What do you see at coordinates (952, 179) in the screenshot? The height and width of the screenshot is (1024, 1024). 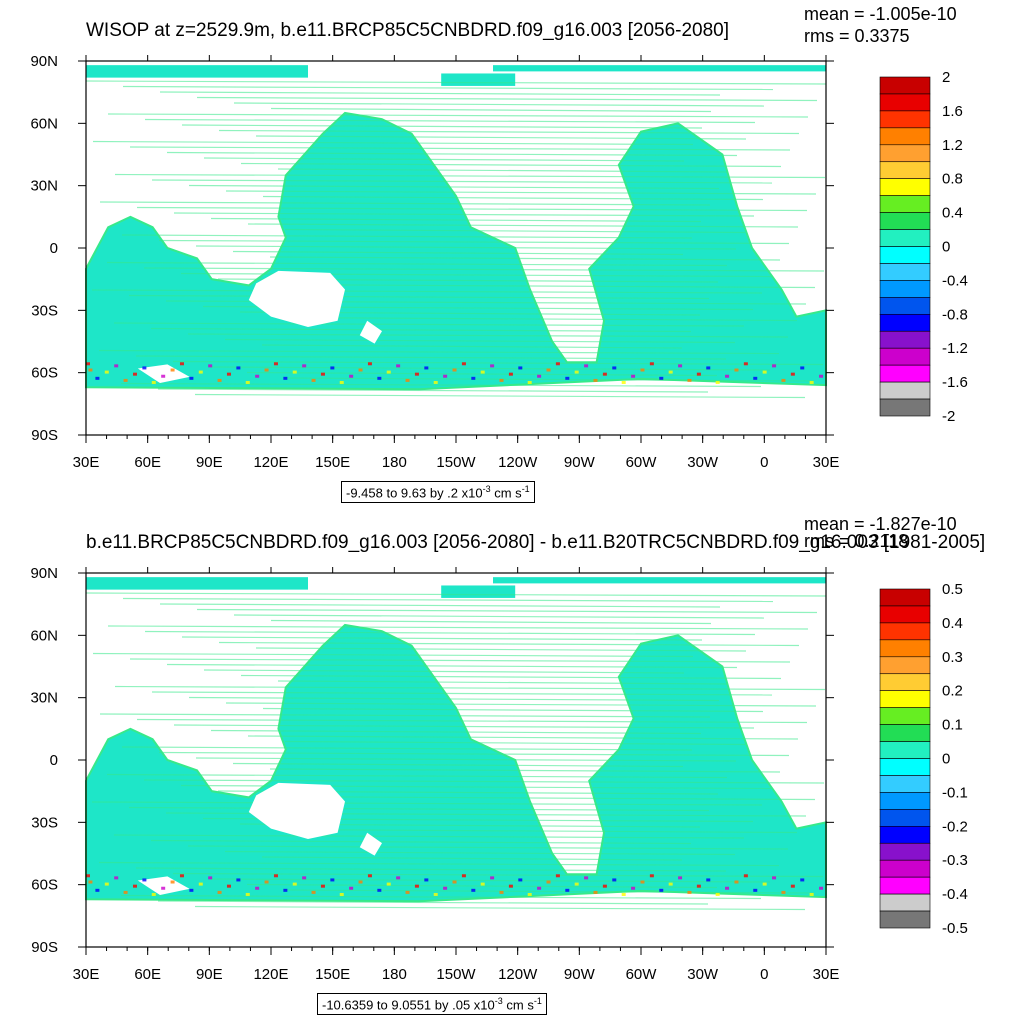 I see `colorbar-label: 0.8` at bounding box center [952, 179].